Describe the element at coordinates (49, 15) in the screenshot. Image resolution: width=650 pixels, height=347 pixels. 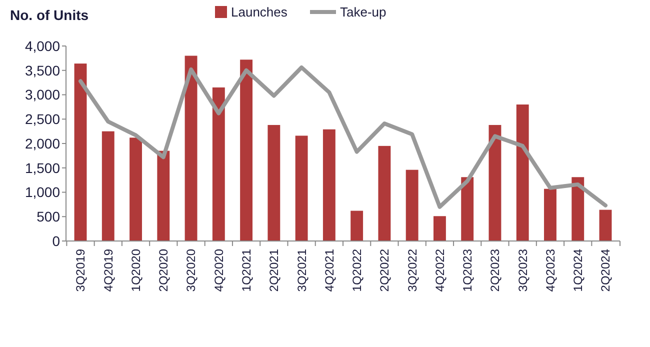
I see `chart-title: No. of Units` at that location.